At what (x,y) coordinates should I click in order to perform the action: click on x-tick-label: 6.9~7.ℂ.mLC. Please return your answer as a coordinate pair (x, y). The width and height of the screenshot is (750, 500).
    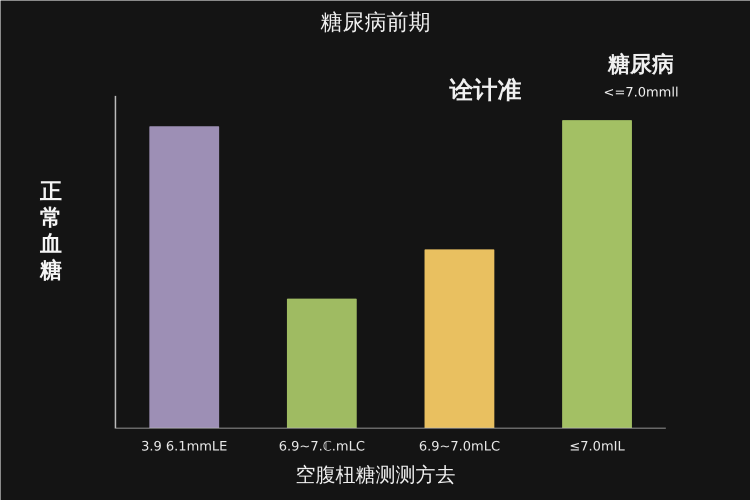
    Looking at the image, I should click on (321, 447).